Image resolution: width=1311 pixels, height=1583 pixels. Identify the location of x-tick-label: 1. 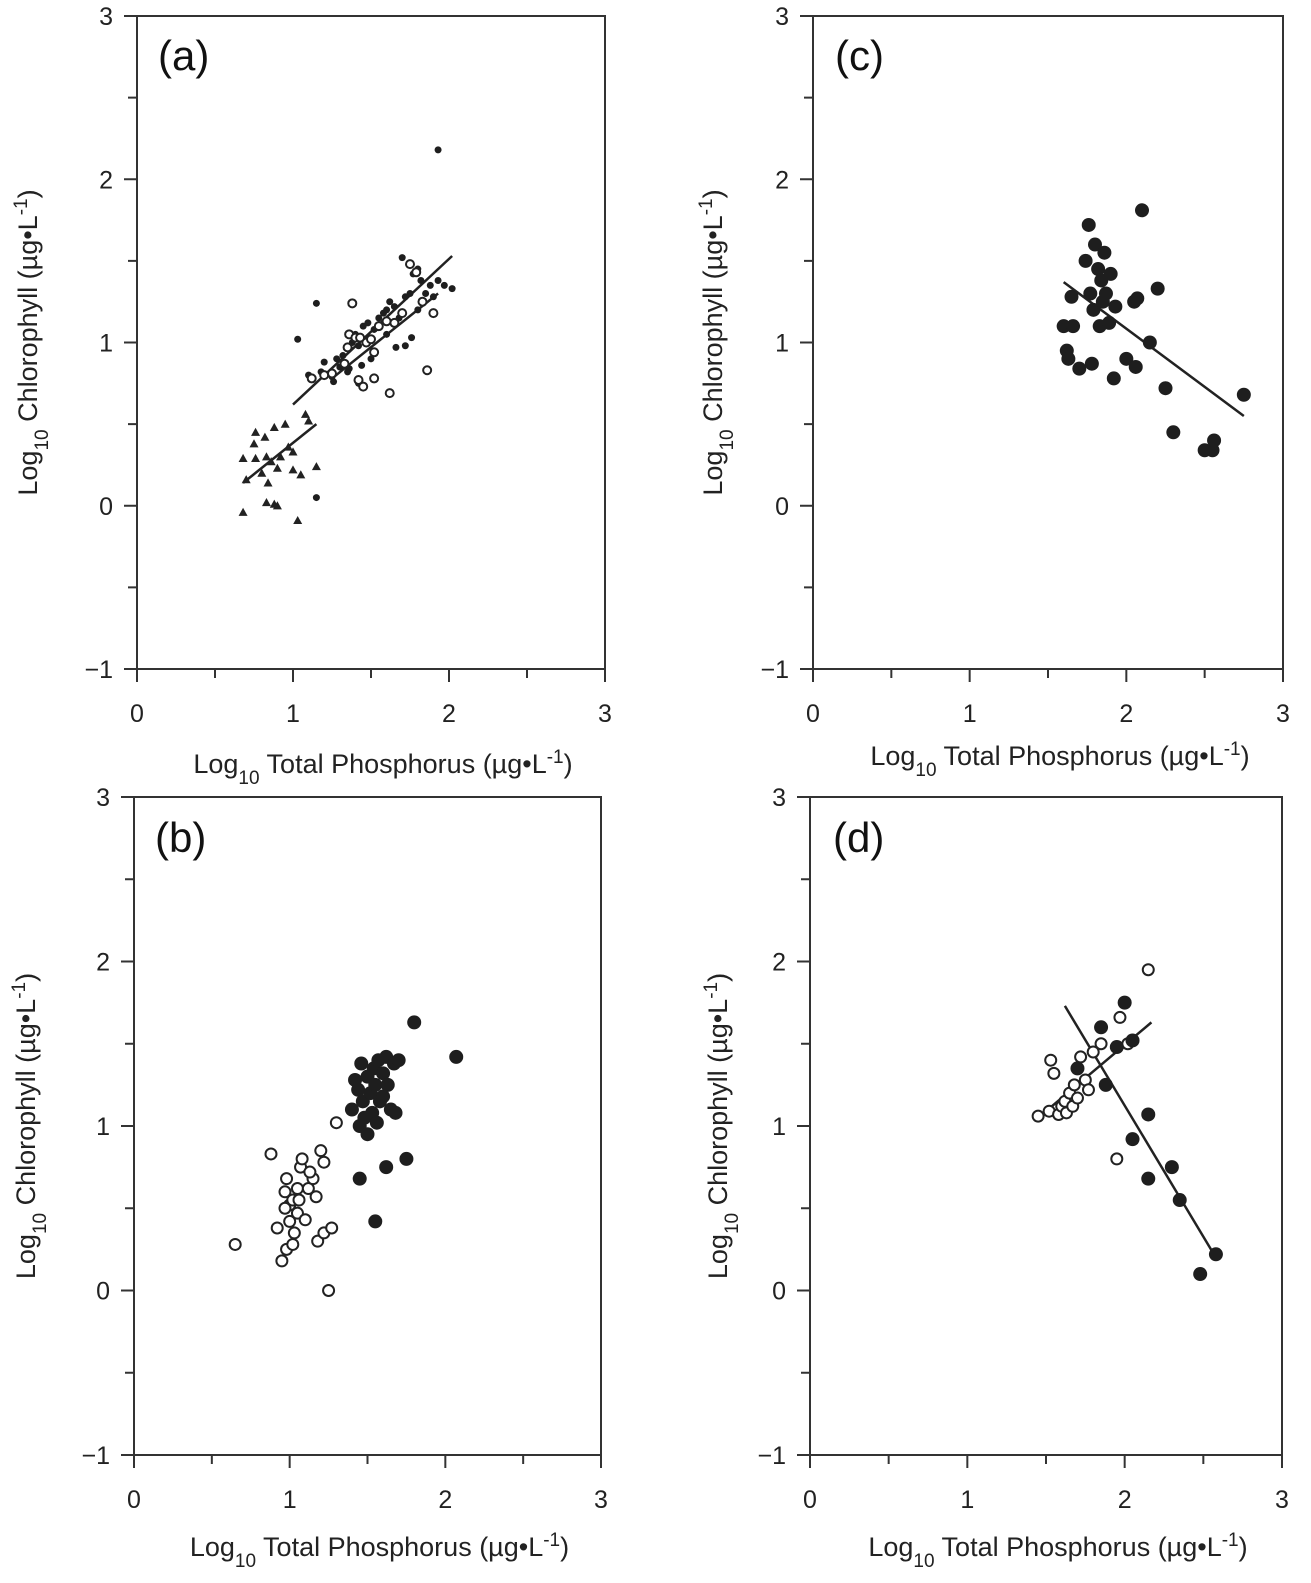
(293, 714).